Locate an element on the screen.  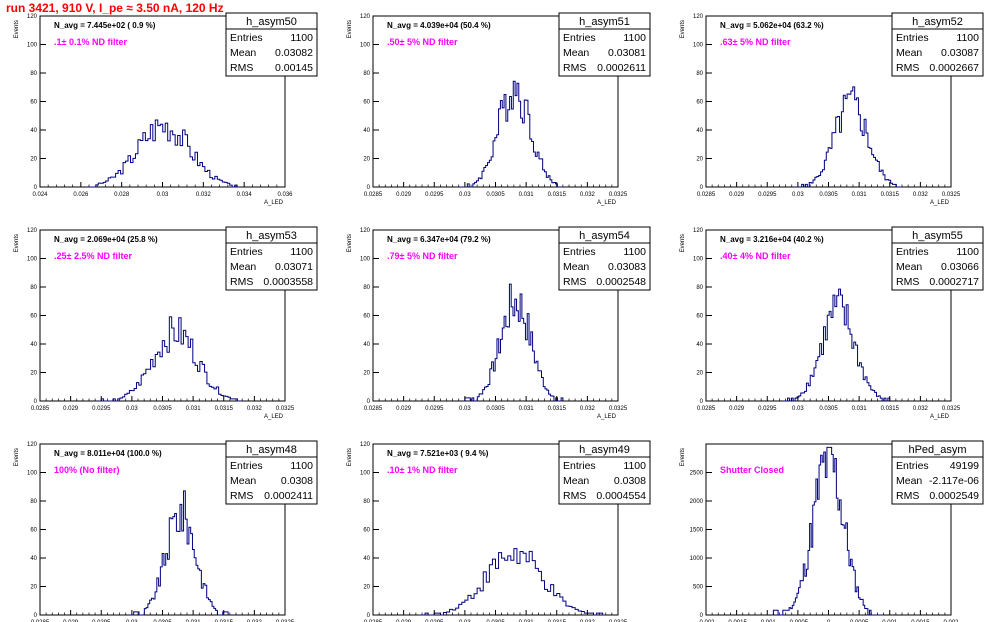
x-axis-title: A_LED is located at coordinates (274, 417).